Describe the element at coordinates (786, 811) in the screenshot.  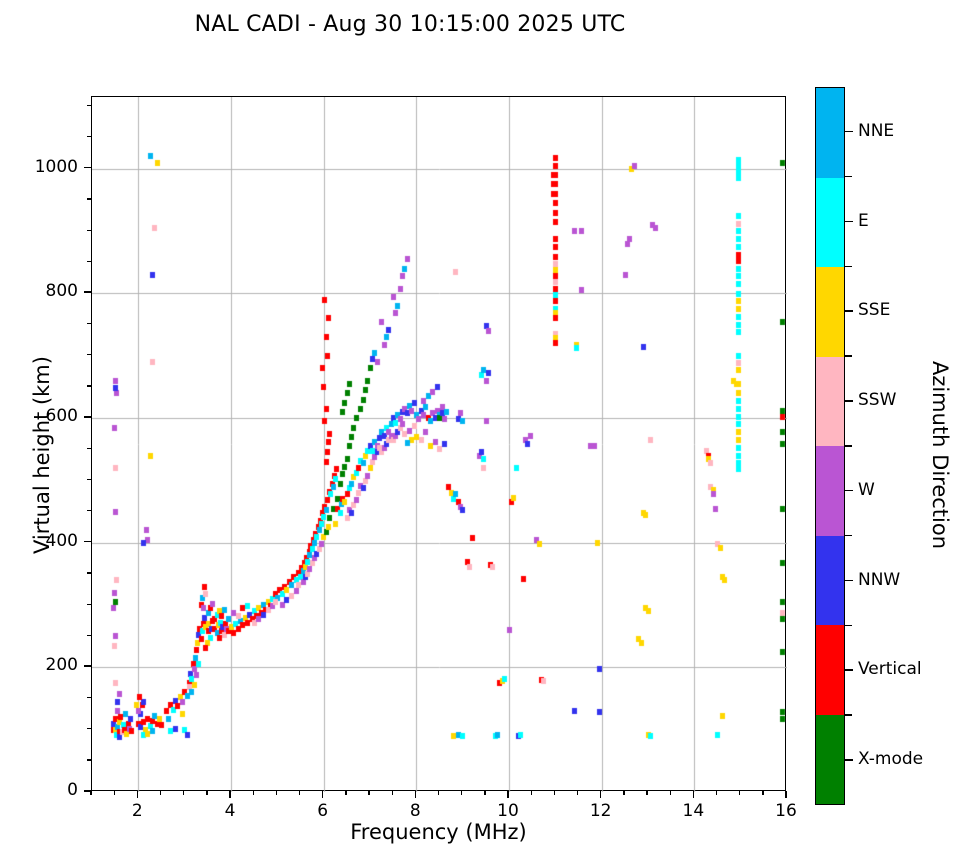
I see `x-tick-label: 16` at that location.